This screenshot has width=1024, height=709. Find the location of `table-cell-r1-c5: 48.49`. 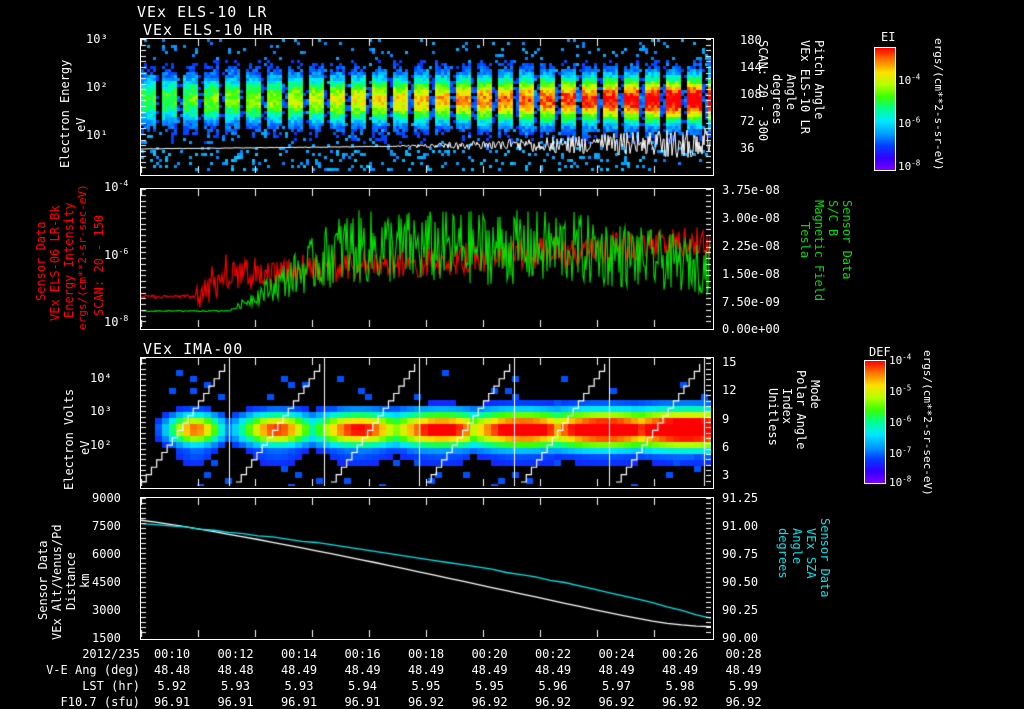

table-cell-r1-c5: 48.49 is located at coordinates (489, 670).